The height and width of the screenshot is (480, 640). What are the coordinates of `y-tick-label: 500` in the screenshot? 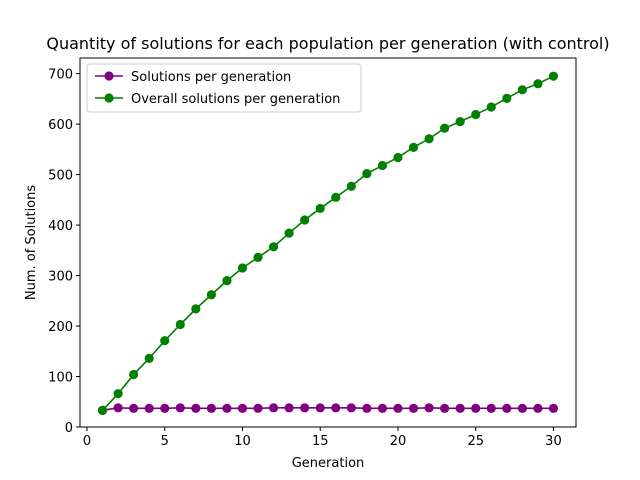 It's located at (60, 176).